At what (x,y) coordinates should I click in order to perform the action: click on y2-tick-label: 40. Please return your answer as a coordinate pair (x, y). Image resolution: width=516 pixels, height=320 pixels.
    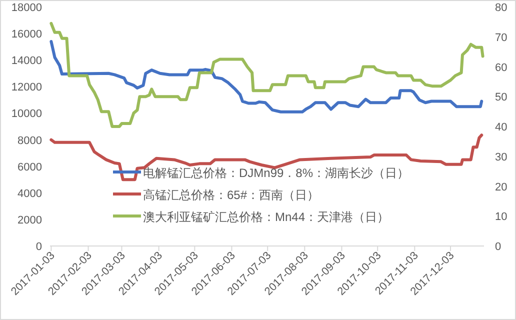
    Looking at the image, I should click on (501, 128).